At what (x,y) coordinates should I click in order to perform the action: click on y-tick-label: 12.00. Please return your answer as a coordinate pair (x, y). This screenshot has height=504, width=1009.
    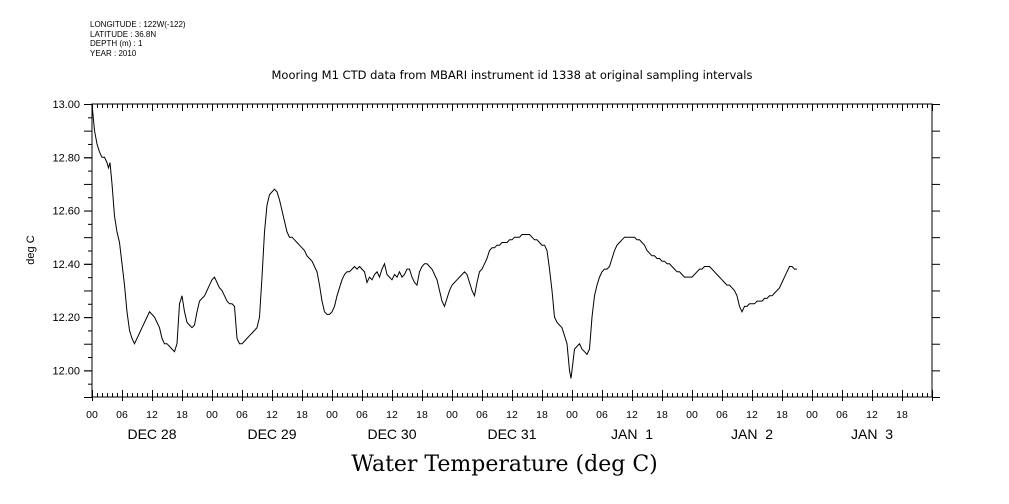
    Looking at the image, I should click on (66, 371).